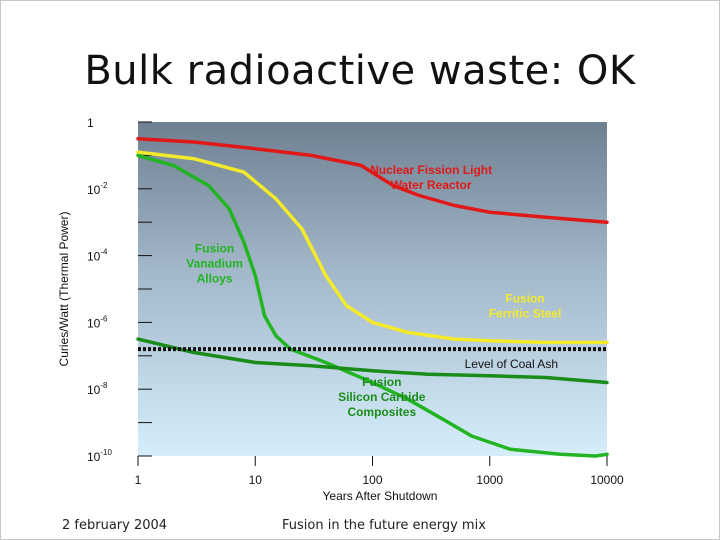 Image resolution: width=720 pixels, height=540 pixels. Describe the element at coordinates (431, 185) in the screenshot. I see `series-label-line: Water Reactor` at that location.